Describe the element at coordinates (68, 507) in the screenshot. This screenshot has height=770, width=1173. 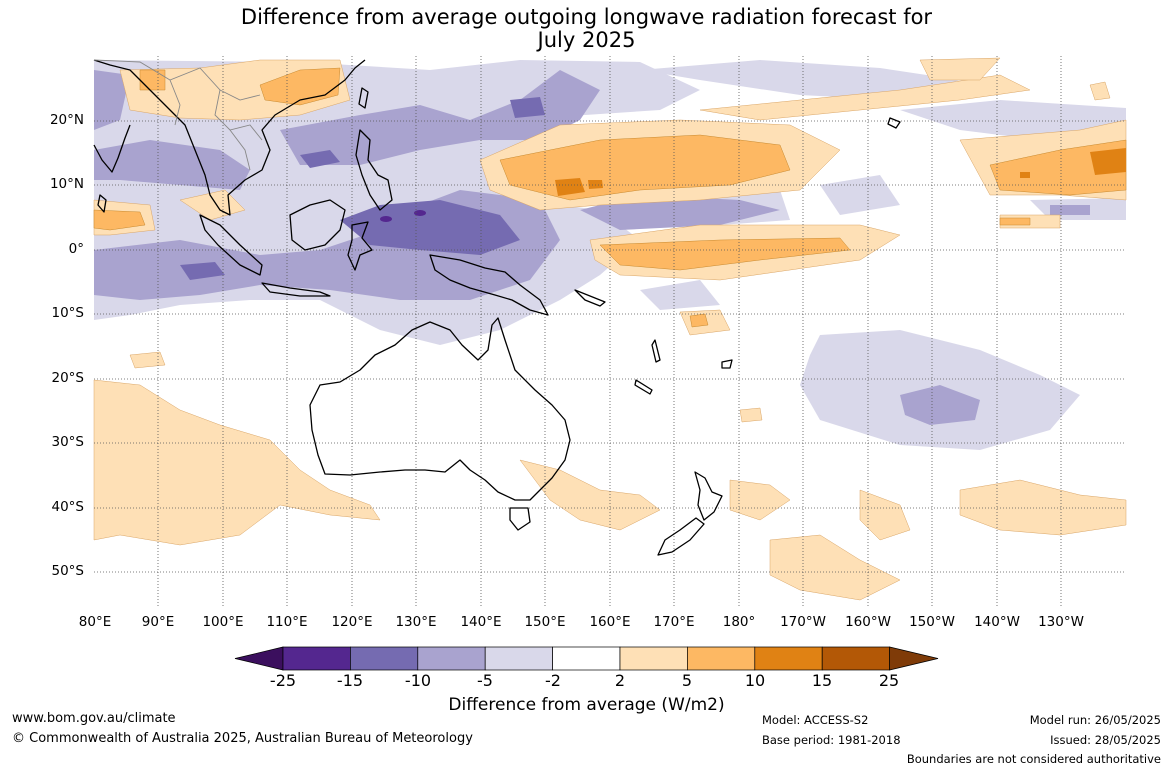
I see `lat-label-40s: 40°S` at that location.